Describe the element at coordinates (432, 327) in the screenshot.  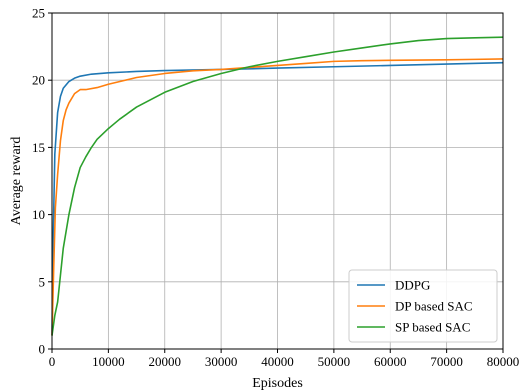
I see `legend-label-sp-sac: SP based SAC` at that location.